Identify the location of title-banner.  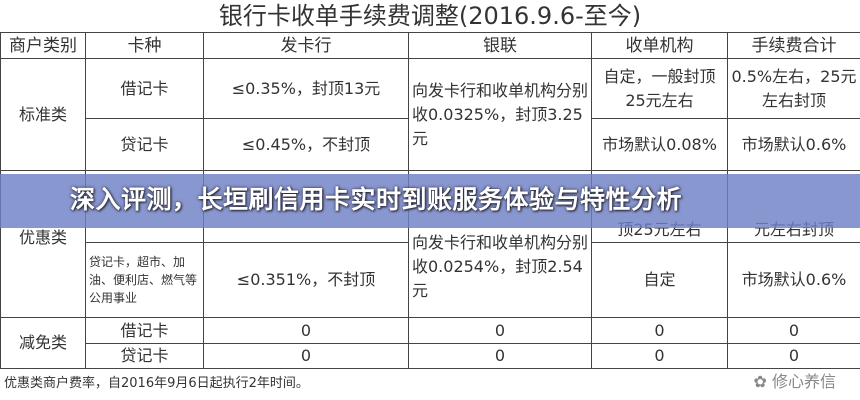
(430, 201).